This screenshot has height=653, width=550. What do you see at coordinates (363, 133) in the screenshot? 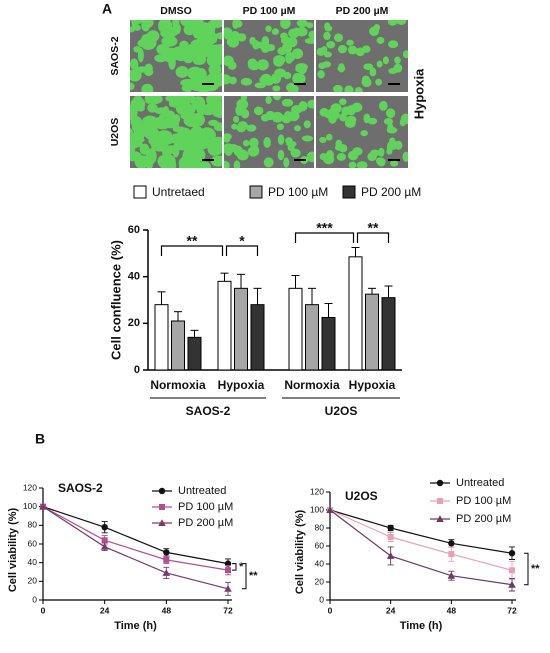
I see `cells` at bounding box center [363, 133].